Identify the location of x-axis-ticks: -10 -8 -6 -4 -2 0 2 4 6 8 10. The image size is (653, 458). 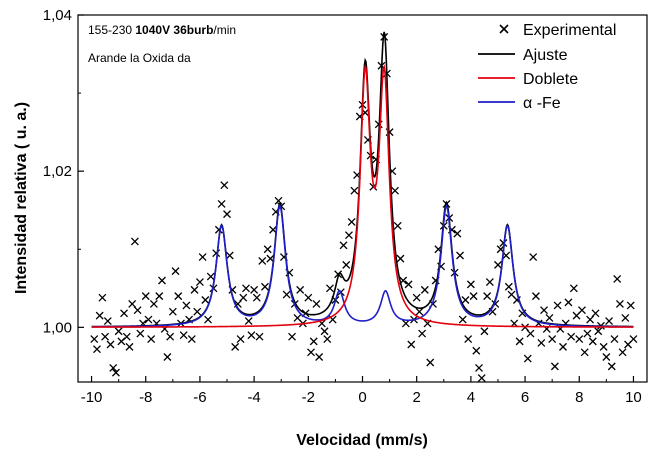
(361, 391).